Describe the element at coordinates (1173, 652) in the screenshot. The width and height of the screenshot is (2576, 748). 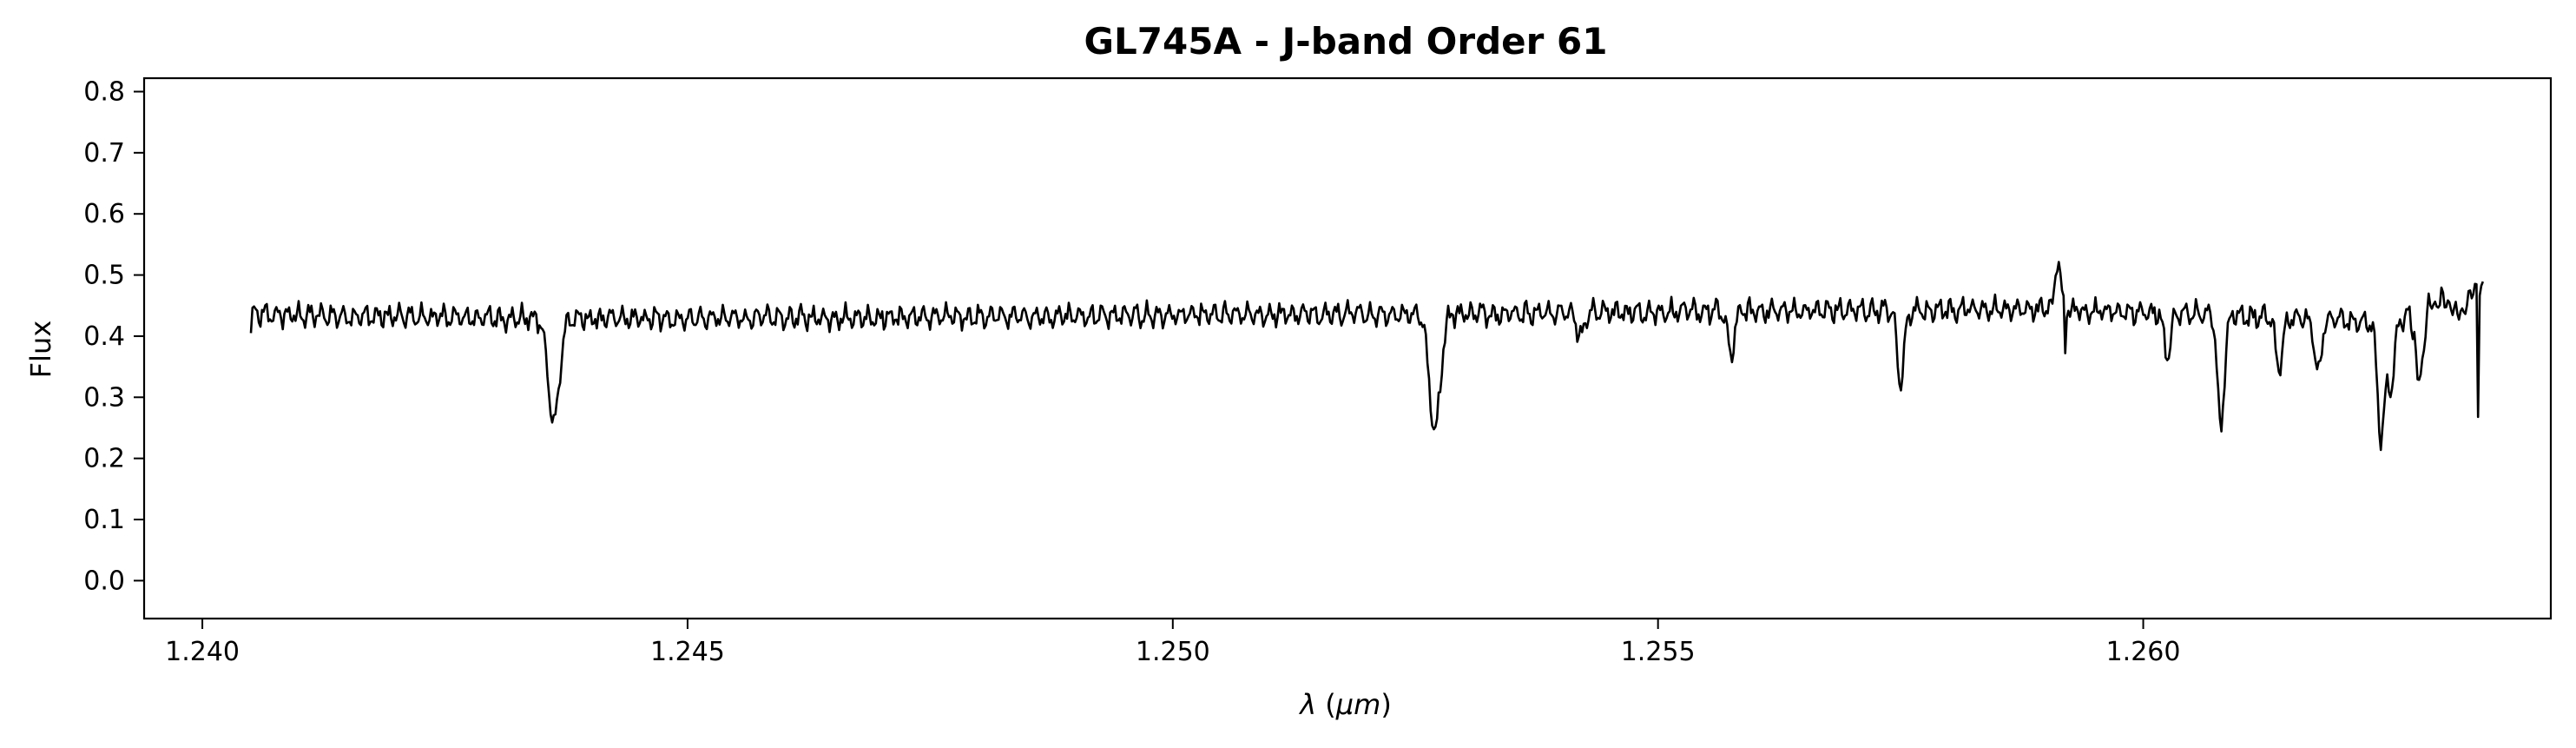
I see `x-tick-label: 1.250` at that location.